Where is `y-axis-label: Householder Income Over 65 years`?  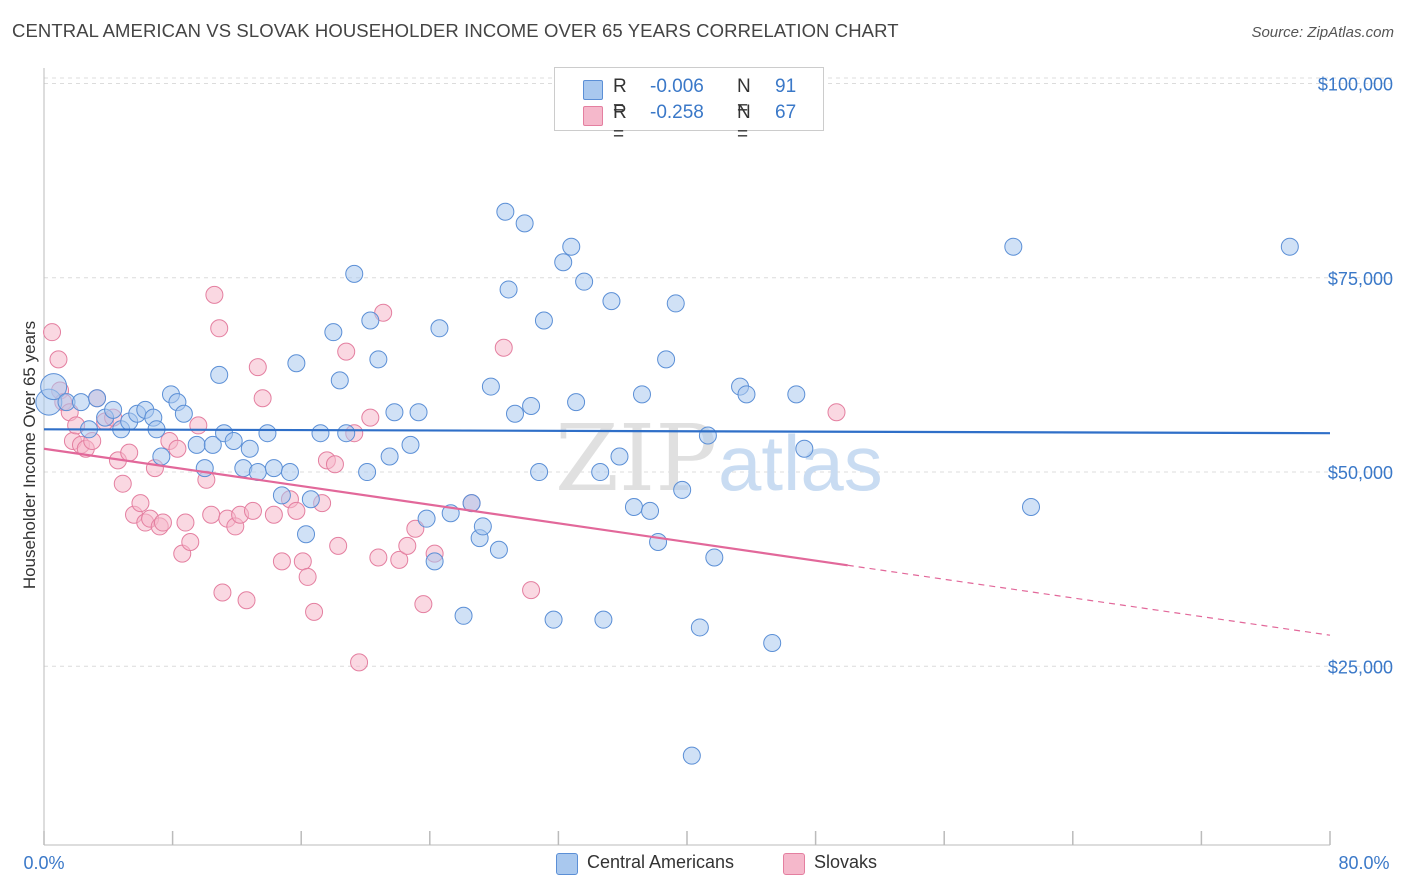 y-axis-label: Householder Income Over 65 years is located at coordinates (29, 455).